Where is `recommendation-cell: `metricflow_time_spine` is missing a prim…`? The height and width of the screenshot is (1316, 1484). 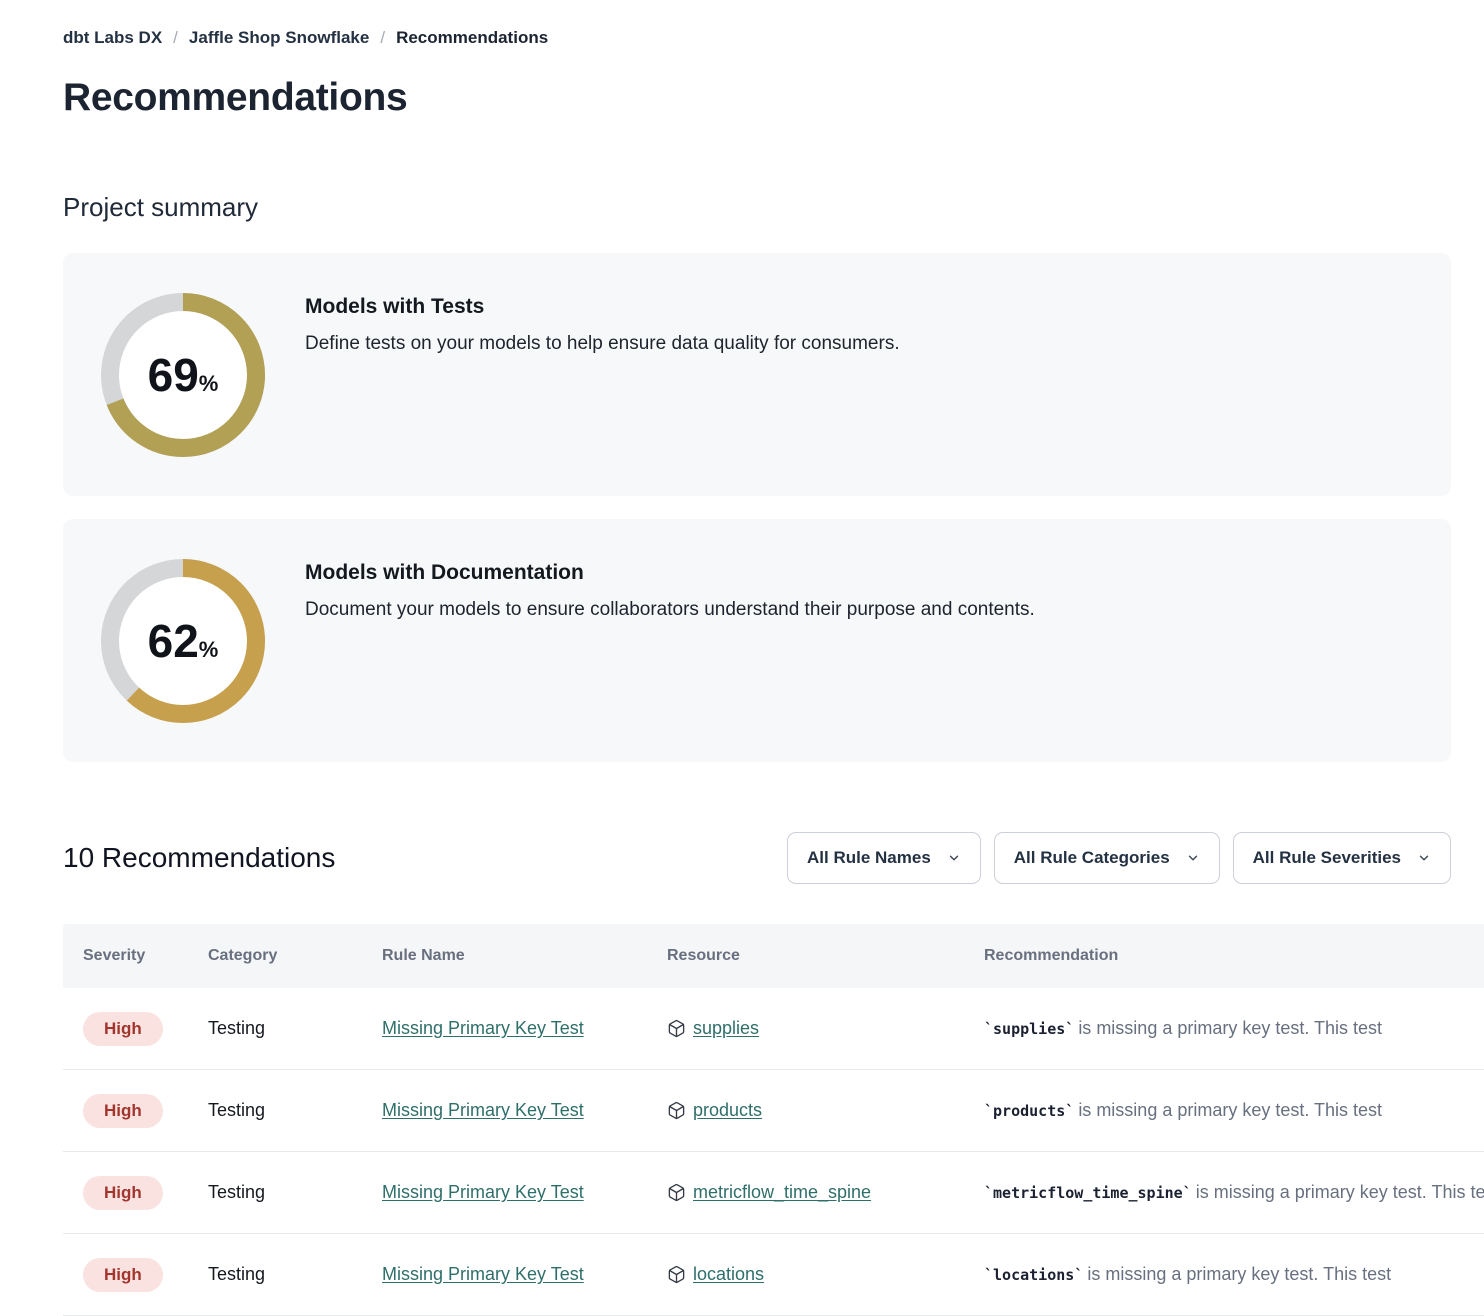 recommendation-cell: `metricflow_time_spine` is missing a prim… is located at coordinates (1224, 1192).